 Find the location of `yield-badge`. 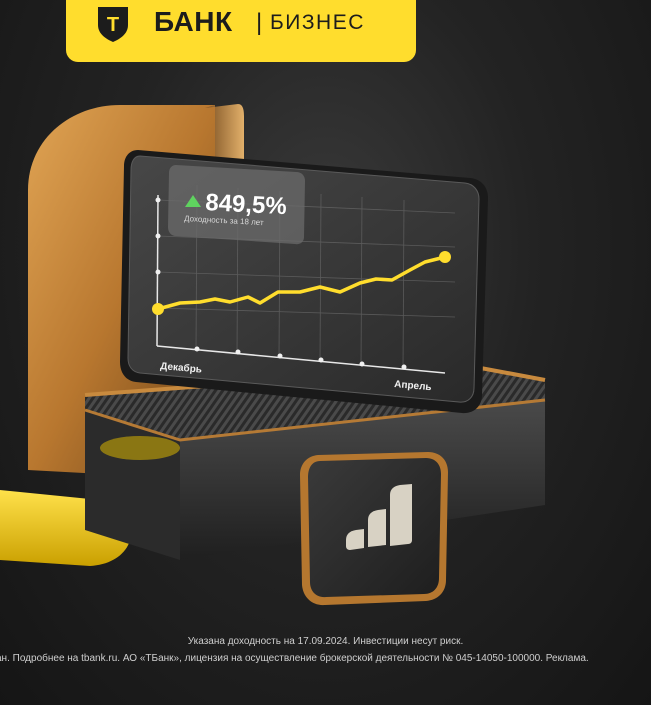

yield-badge is located at coordinates (236, 205).